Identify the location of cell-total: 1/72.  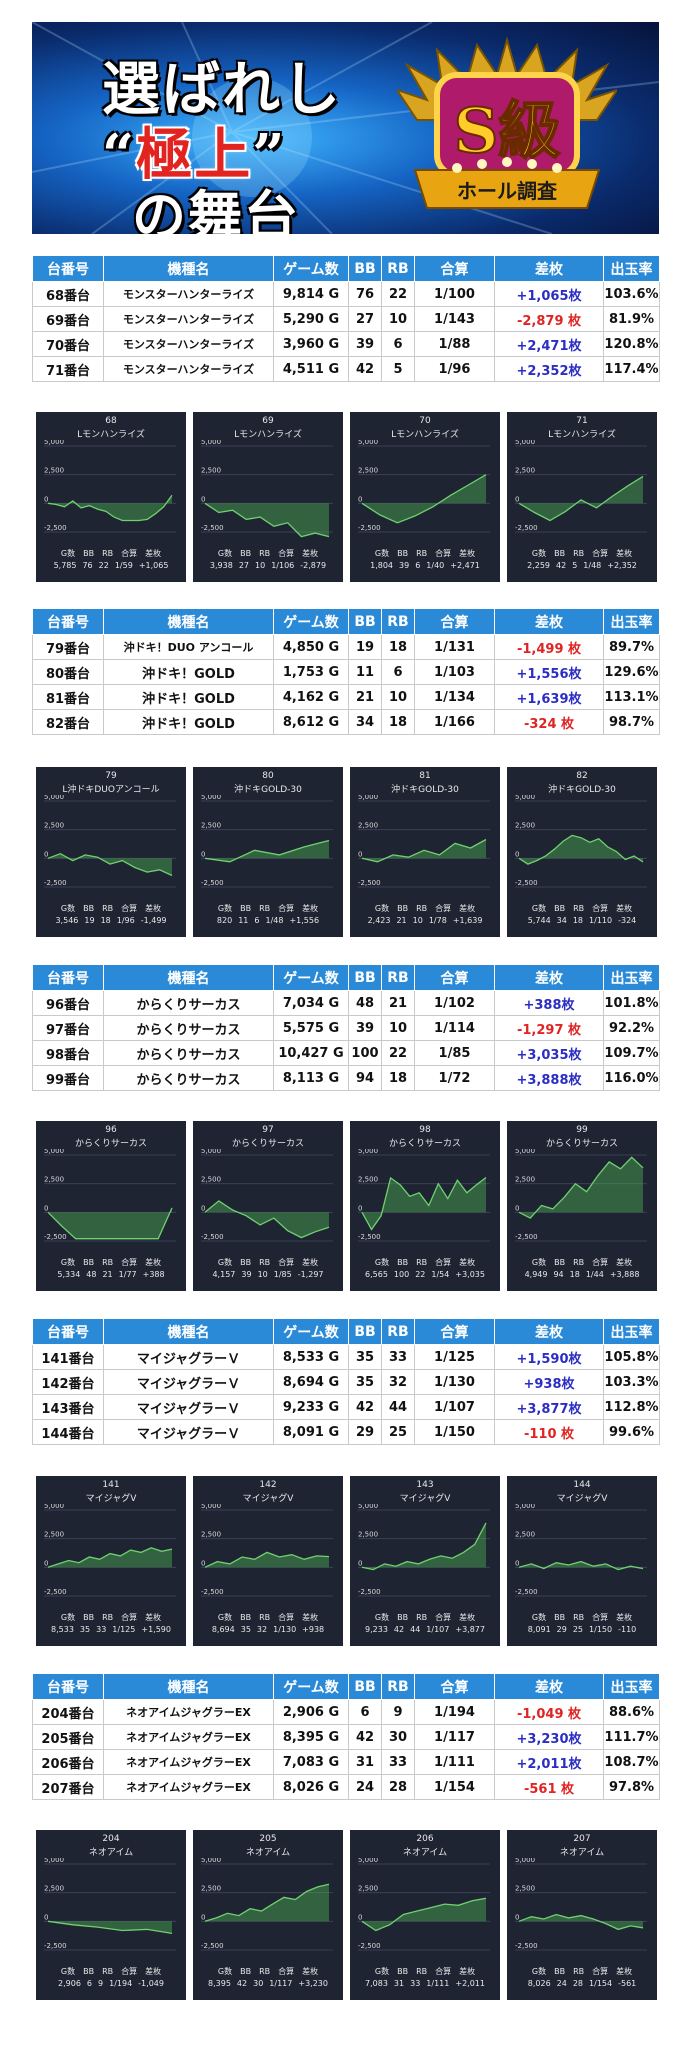
(454, 1078).